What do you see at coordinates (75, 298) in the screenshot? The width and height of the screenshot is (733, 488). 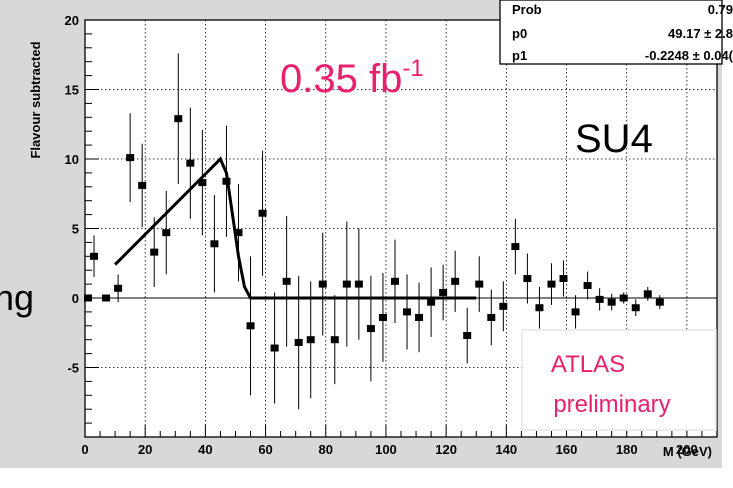 I see `y-tick-label: 0` at bounding box center [75, 298].